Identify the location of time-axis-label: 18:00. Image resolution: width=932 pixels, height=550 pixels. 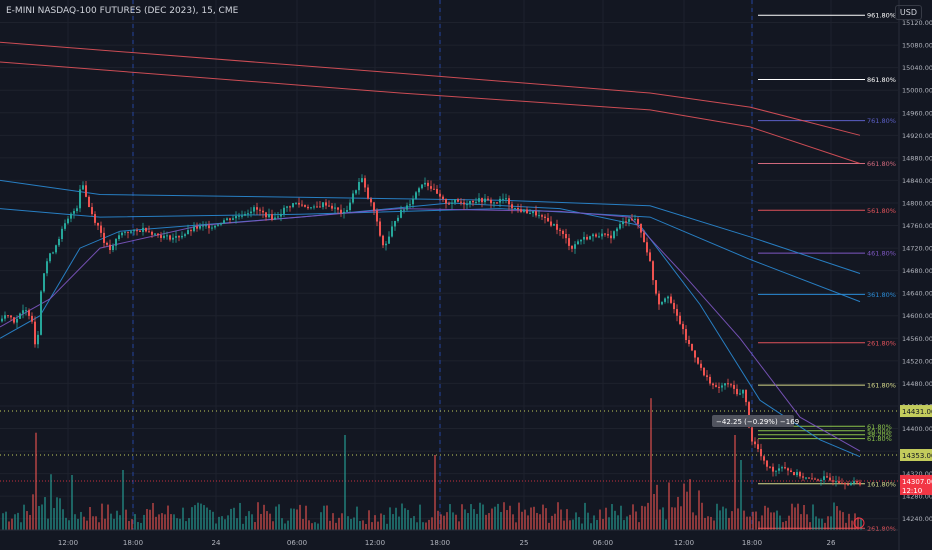
(752, 543).